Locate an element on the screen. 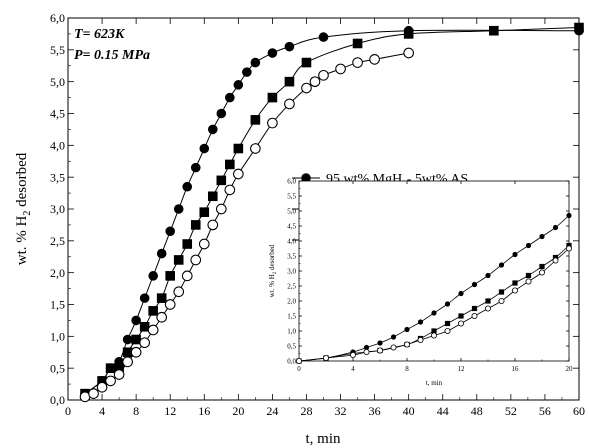  inset-y-tick-label: 5,0 is located at coordinates (291, 211).